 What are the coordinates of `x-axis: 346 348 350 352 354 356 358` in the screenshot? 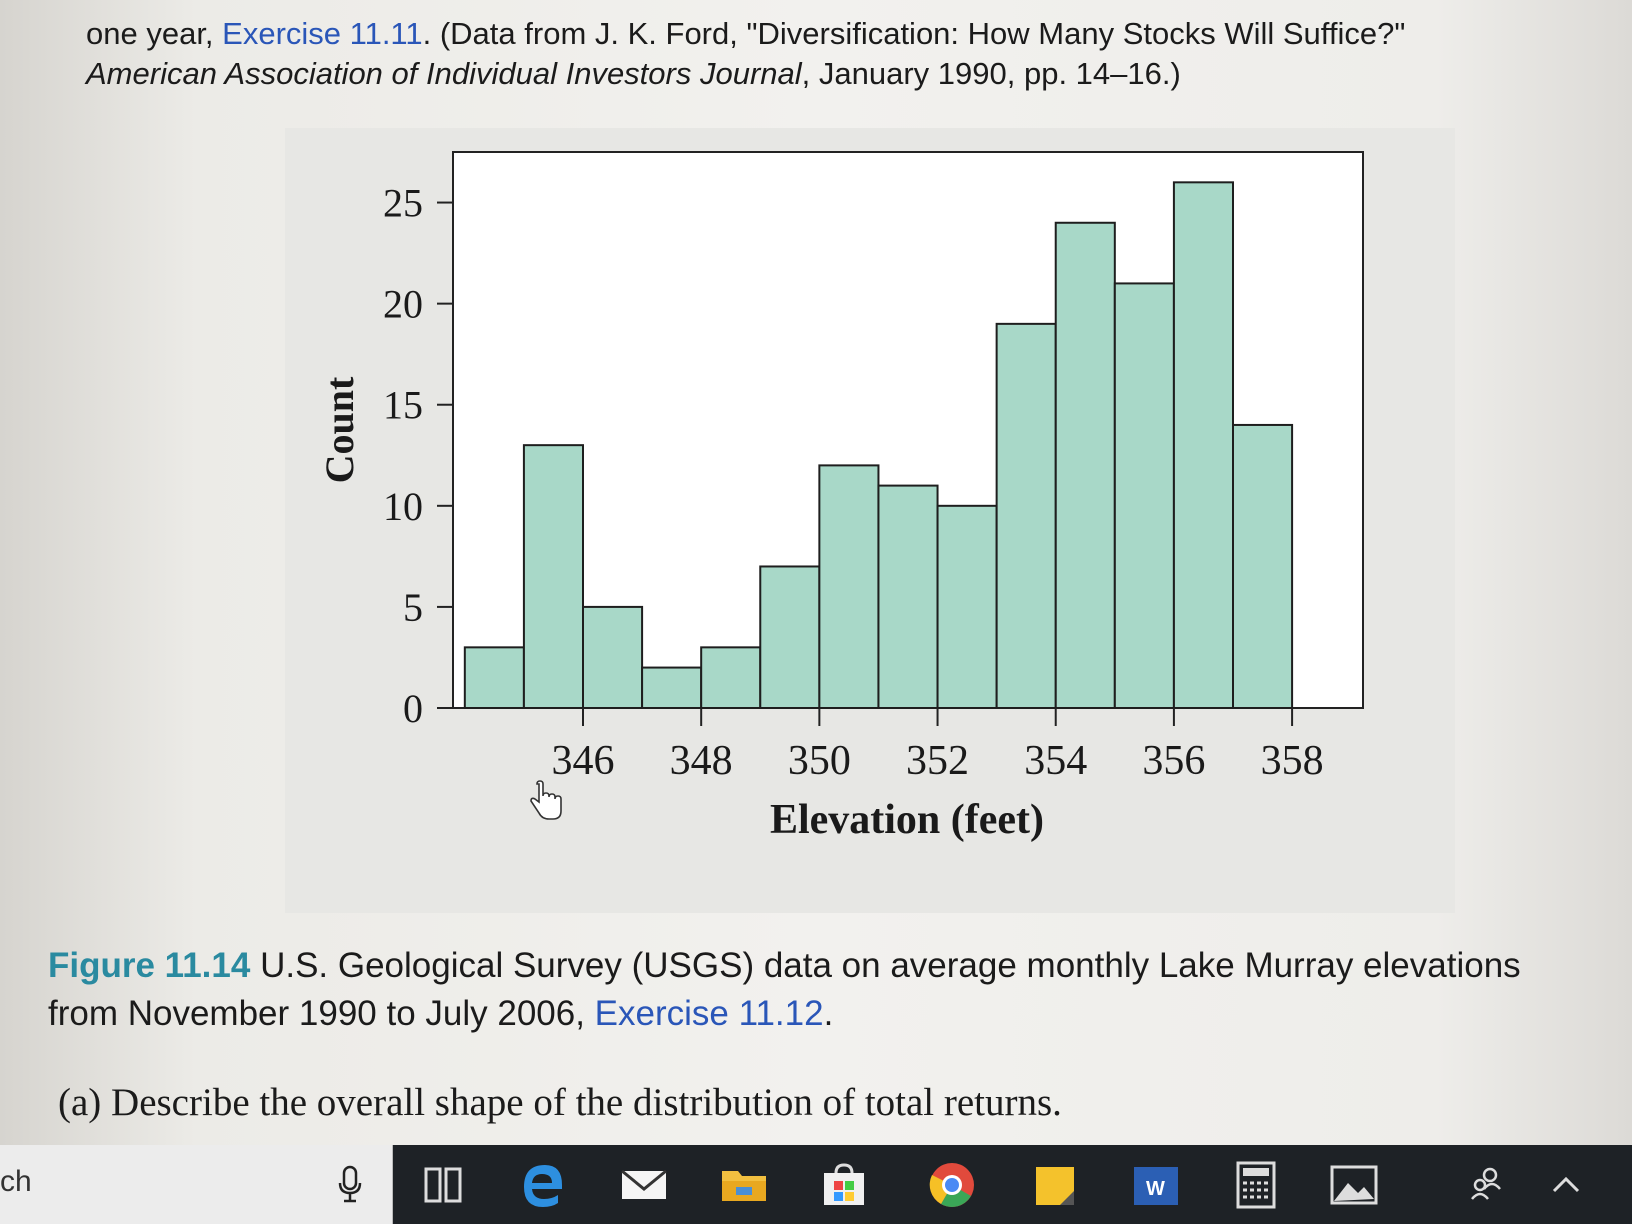 It's located at (938, 746).